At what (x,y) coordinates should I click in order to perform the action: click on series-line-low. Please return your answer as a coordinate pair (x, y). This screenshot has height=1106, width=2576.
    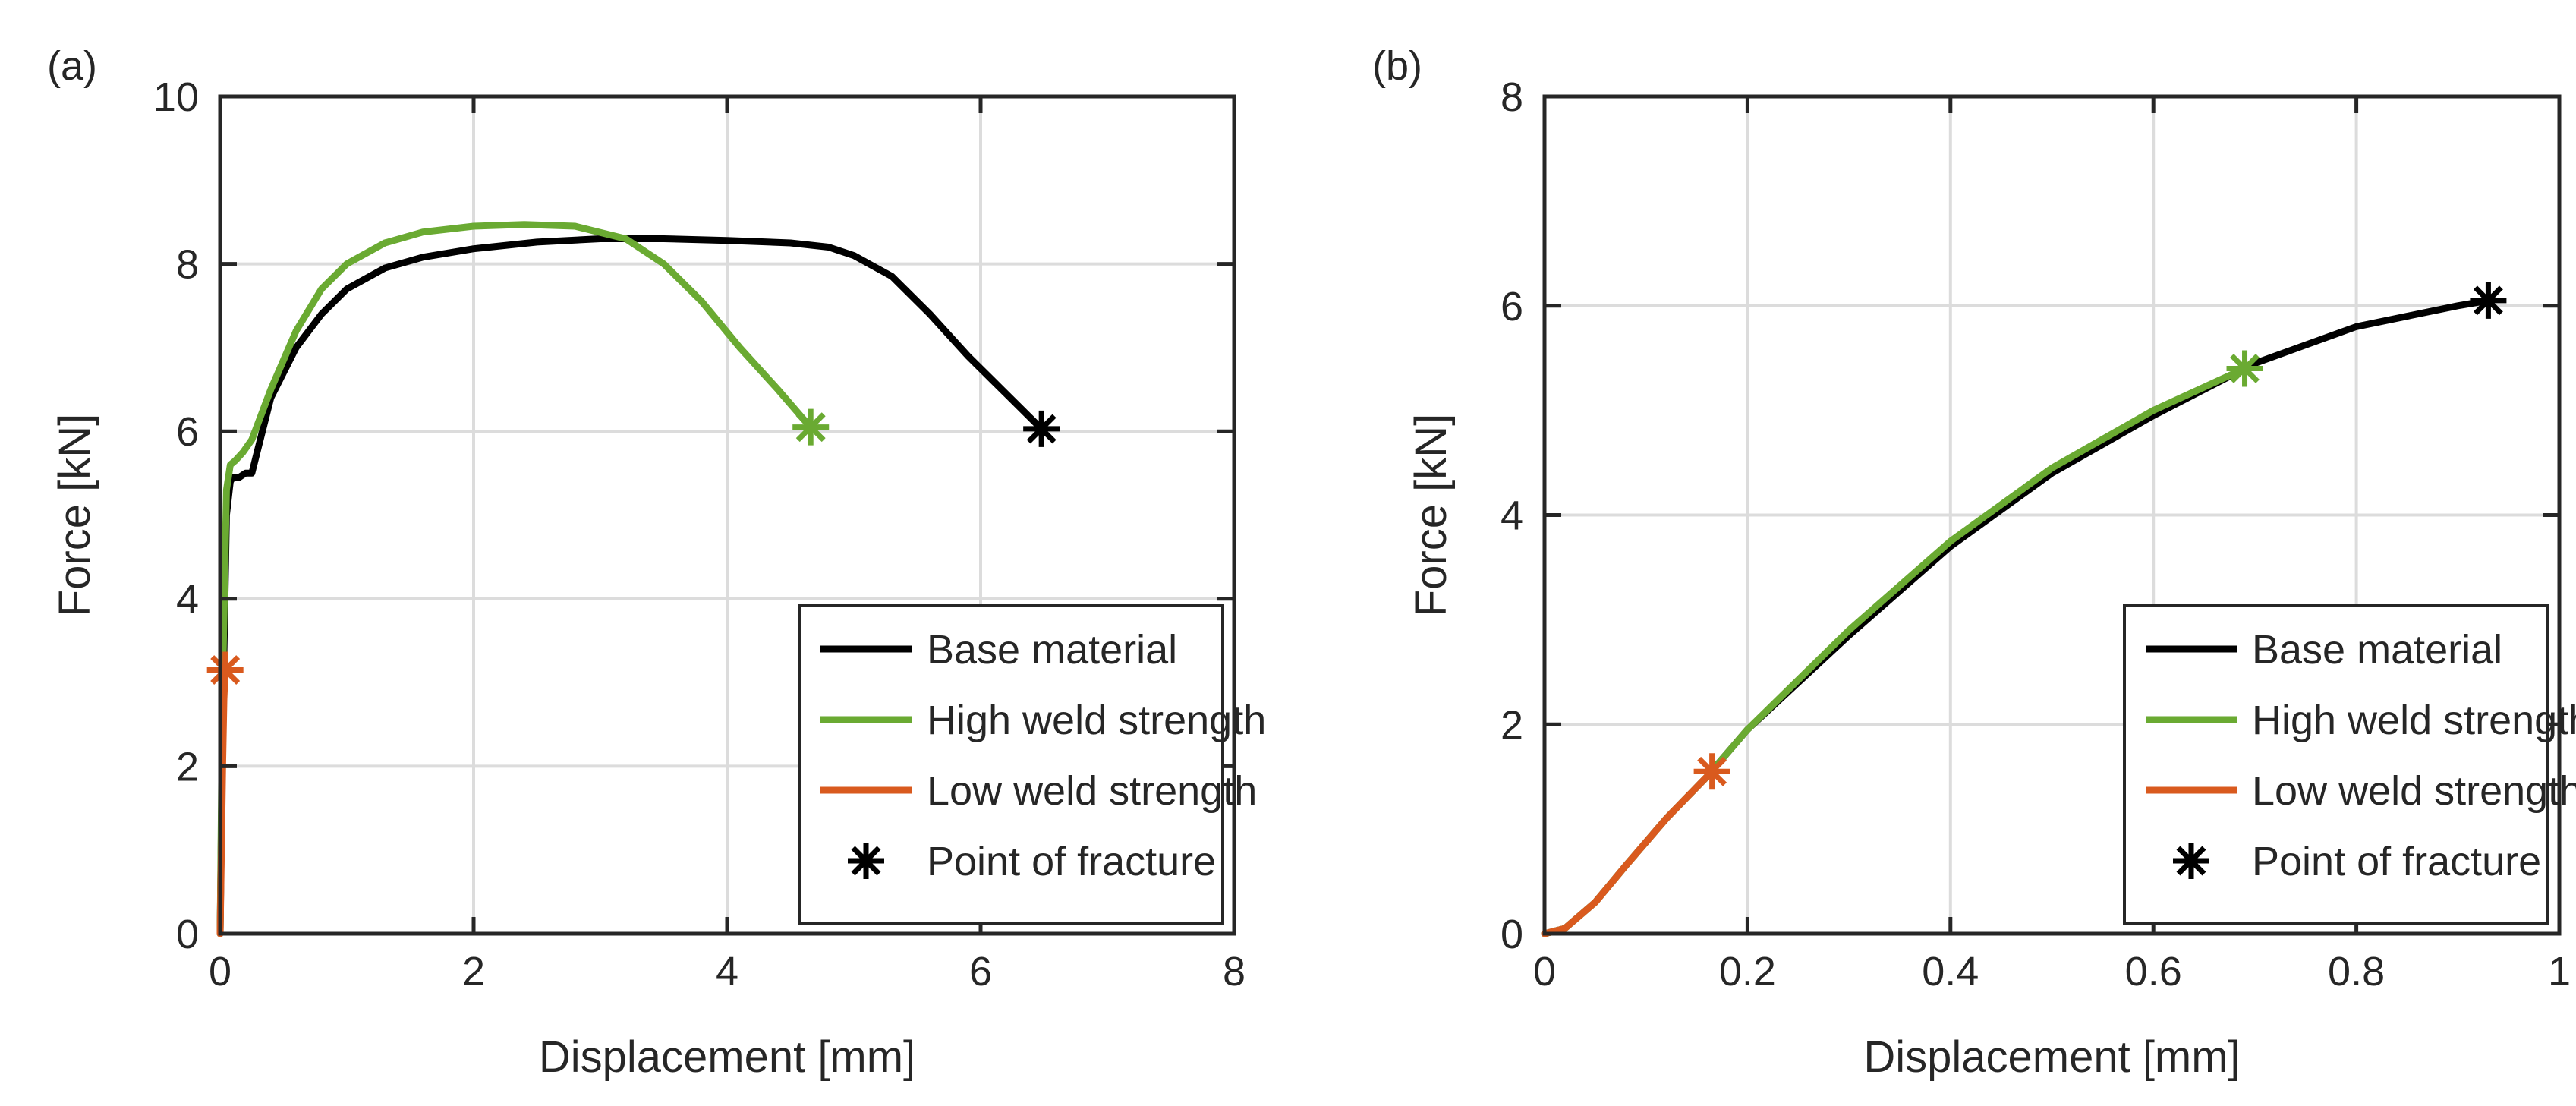
    Looking at the image, I should click on (1628, 852).